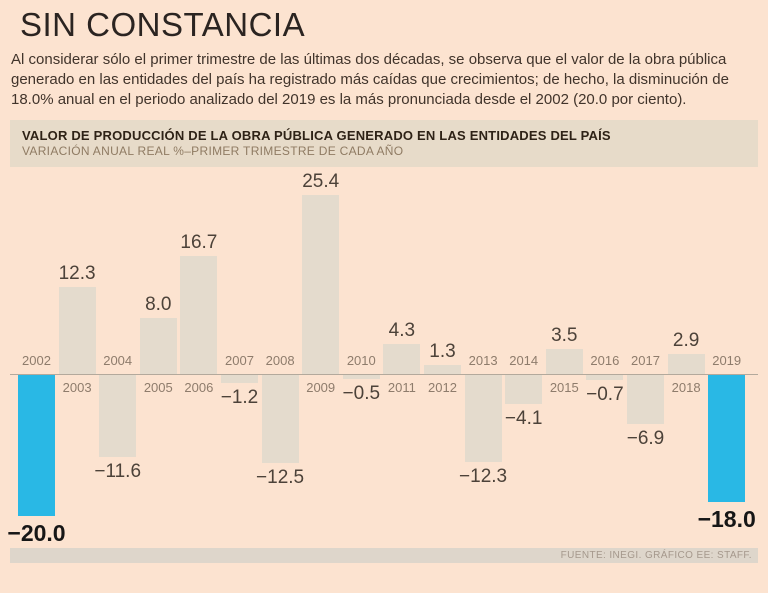 This screenshot has width=768, height=593. Describe the element at coordinates (483, 418) in the screenshot. I see `bar-2013` at that location.